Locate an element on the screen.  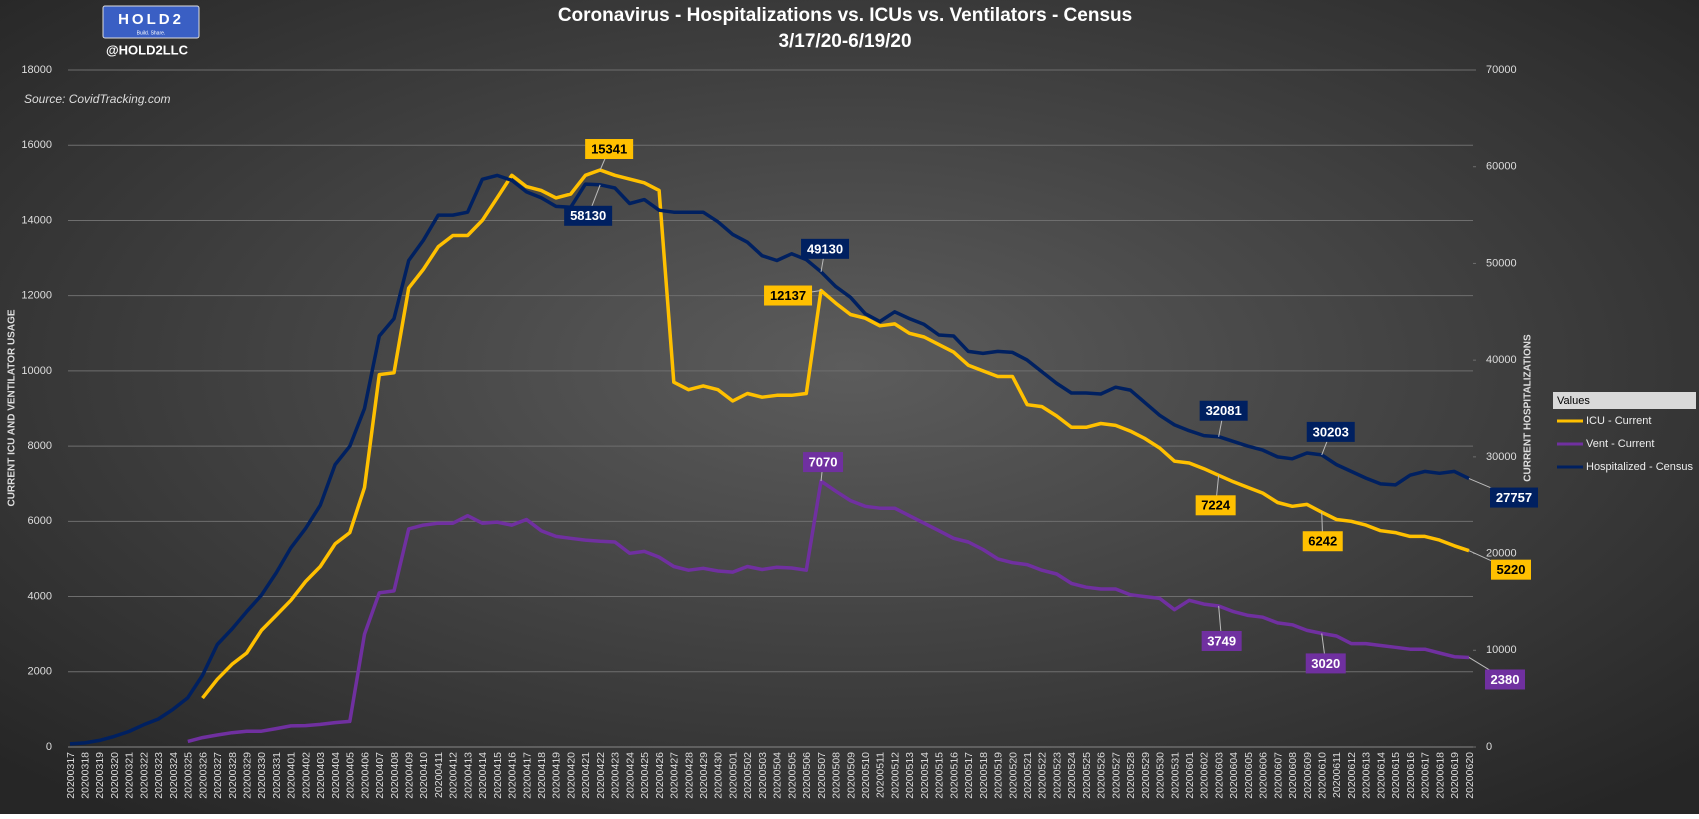
x-tick-label: 20200512 is located at coordinates (895, 775).